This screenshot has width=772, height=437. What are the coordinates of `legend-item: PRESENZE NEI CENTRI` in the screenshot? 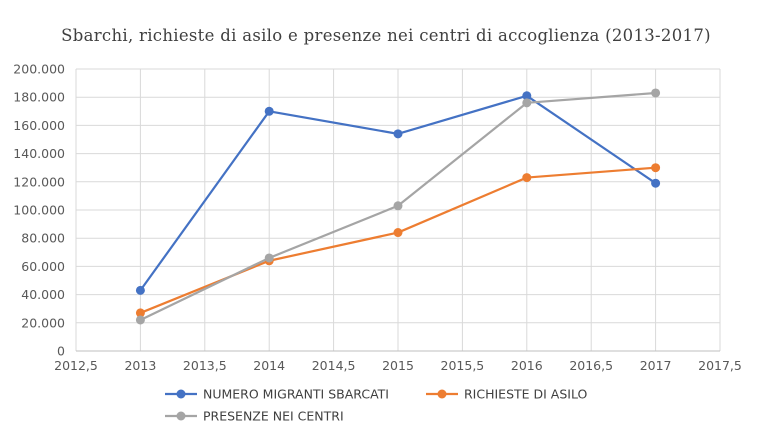 It's located at (254, 416).